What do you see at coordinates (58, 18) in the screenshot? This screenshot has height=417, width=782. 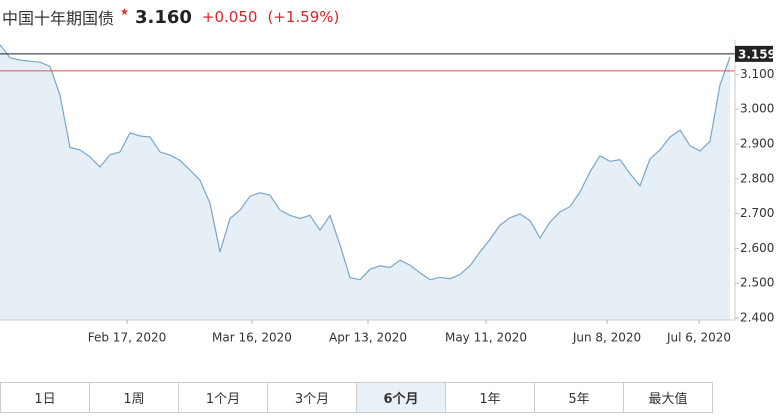 I see `title: 中国十年期国债` at bounding box center [58, 18].